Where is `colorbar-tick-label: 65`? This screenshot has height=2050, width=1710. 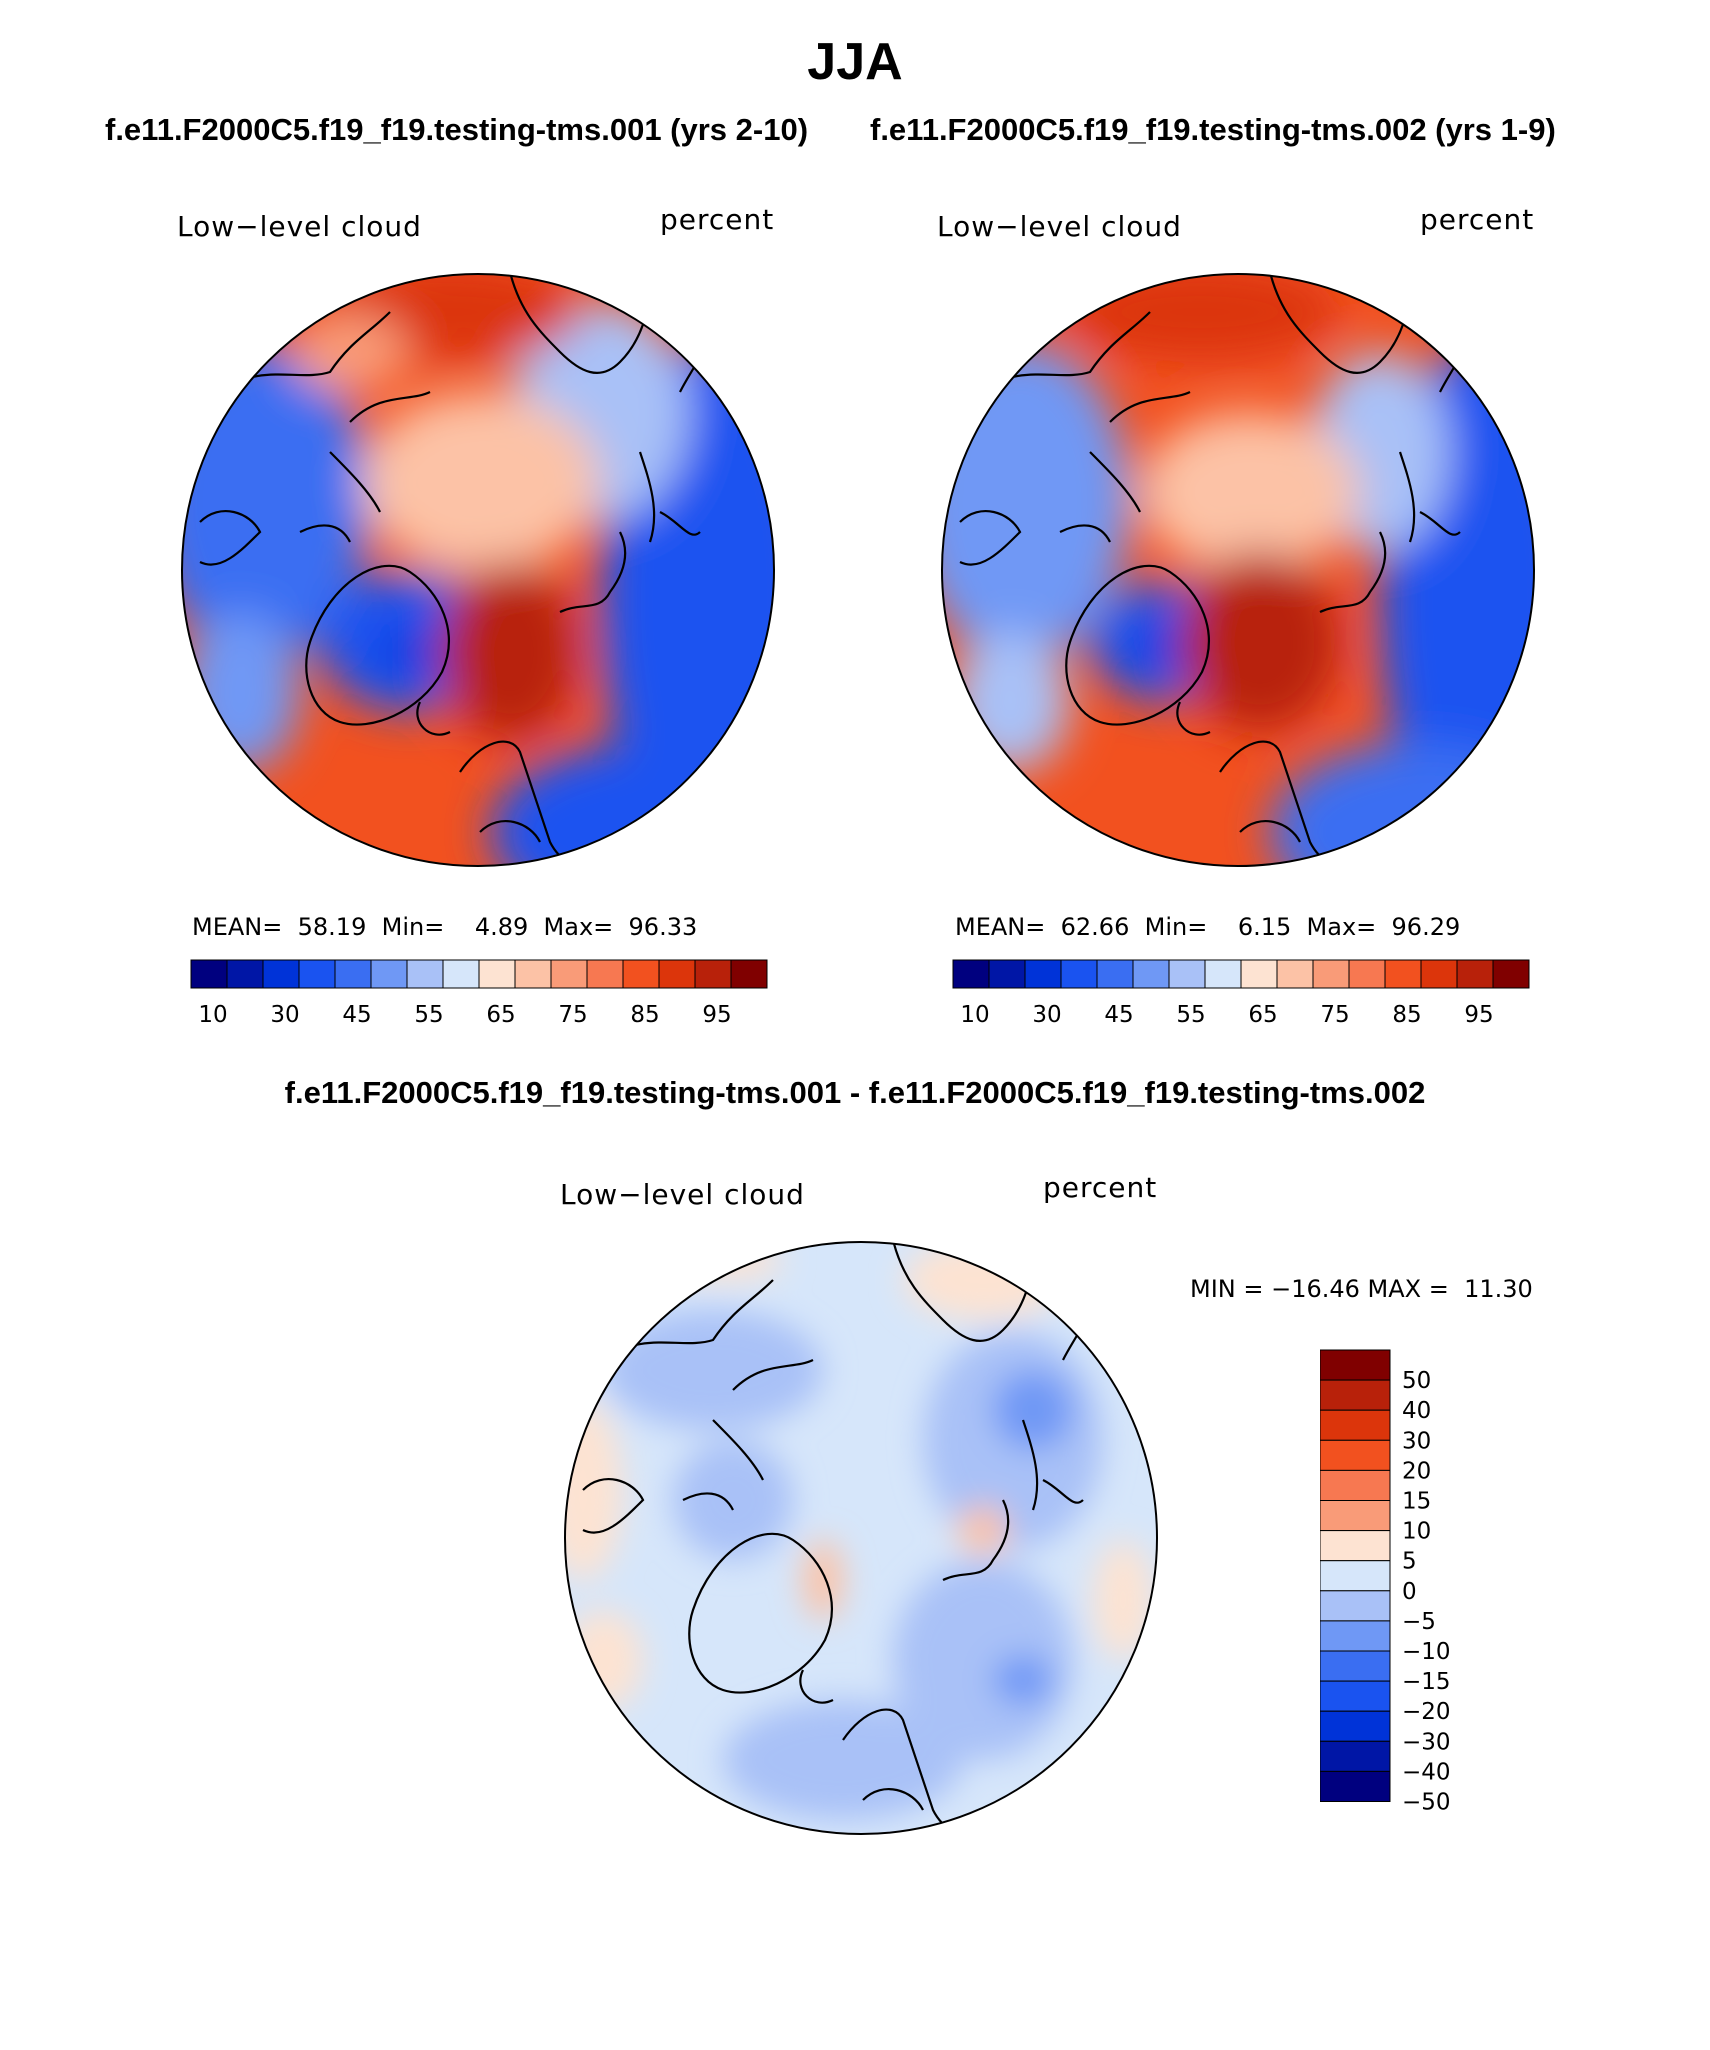 colorbar-tick-label: 65 is located at coordinates (500, 1015).